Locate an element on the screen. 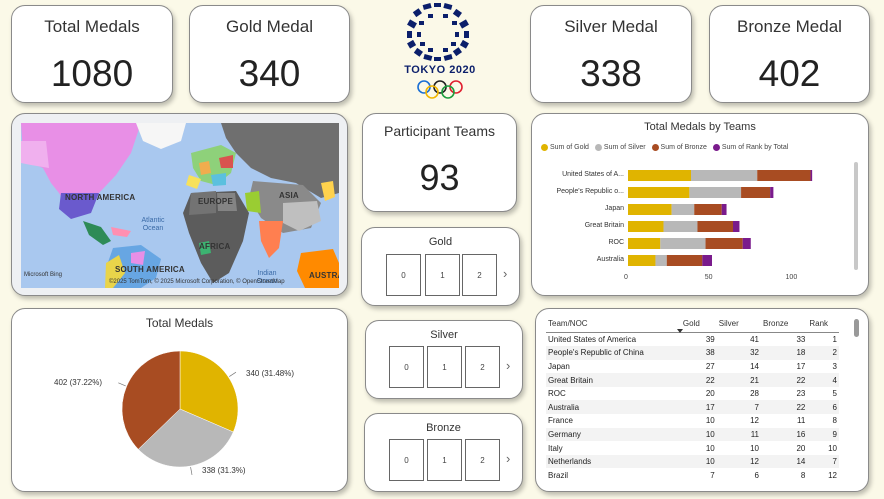 The image size is (884, 499). participant-teams-value: 93 is located at coordinates (439, 177).